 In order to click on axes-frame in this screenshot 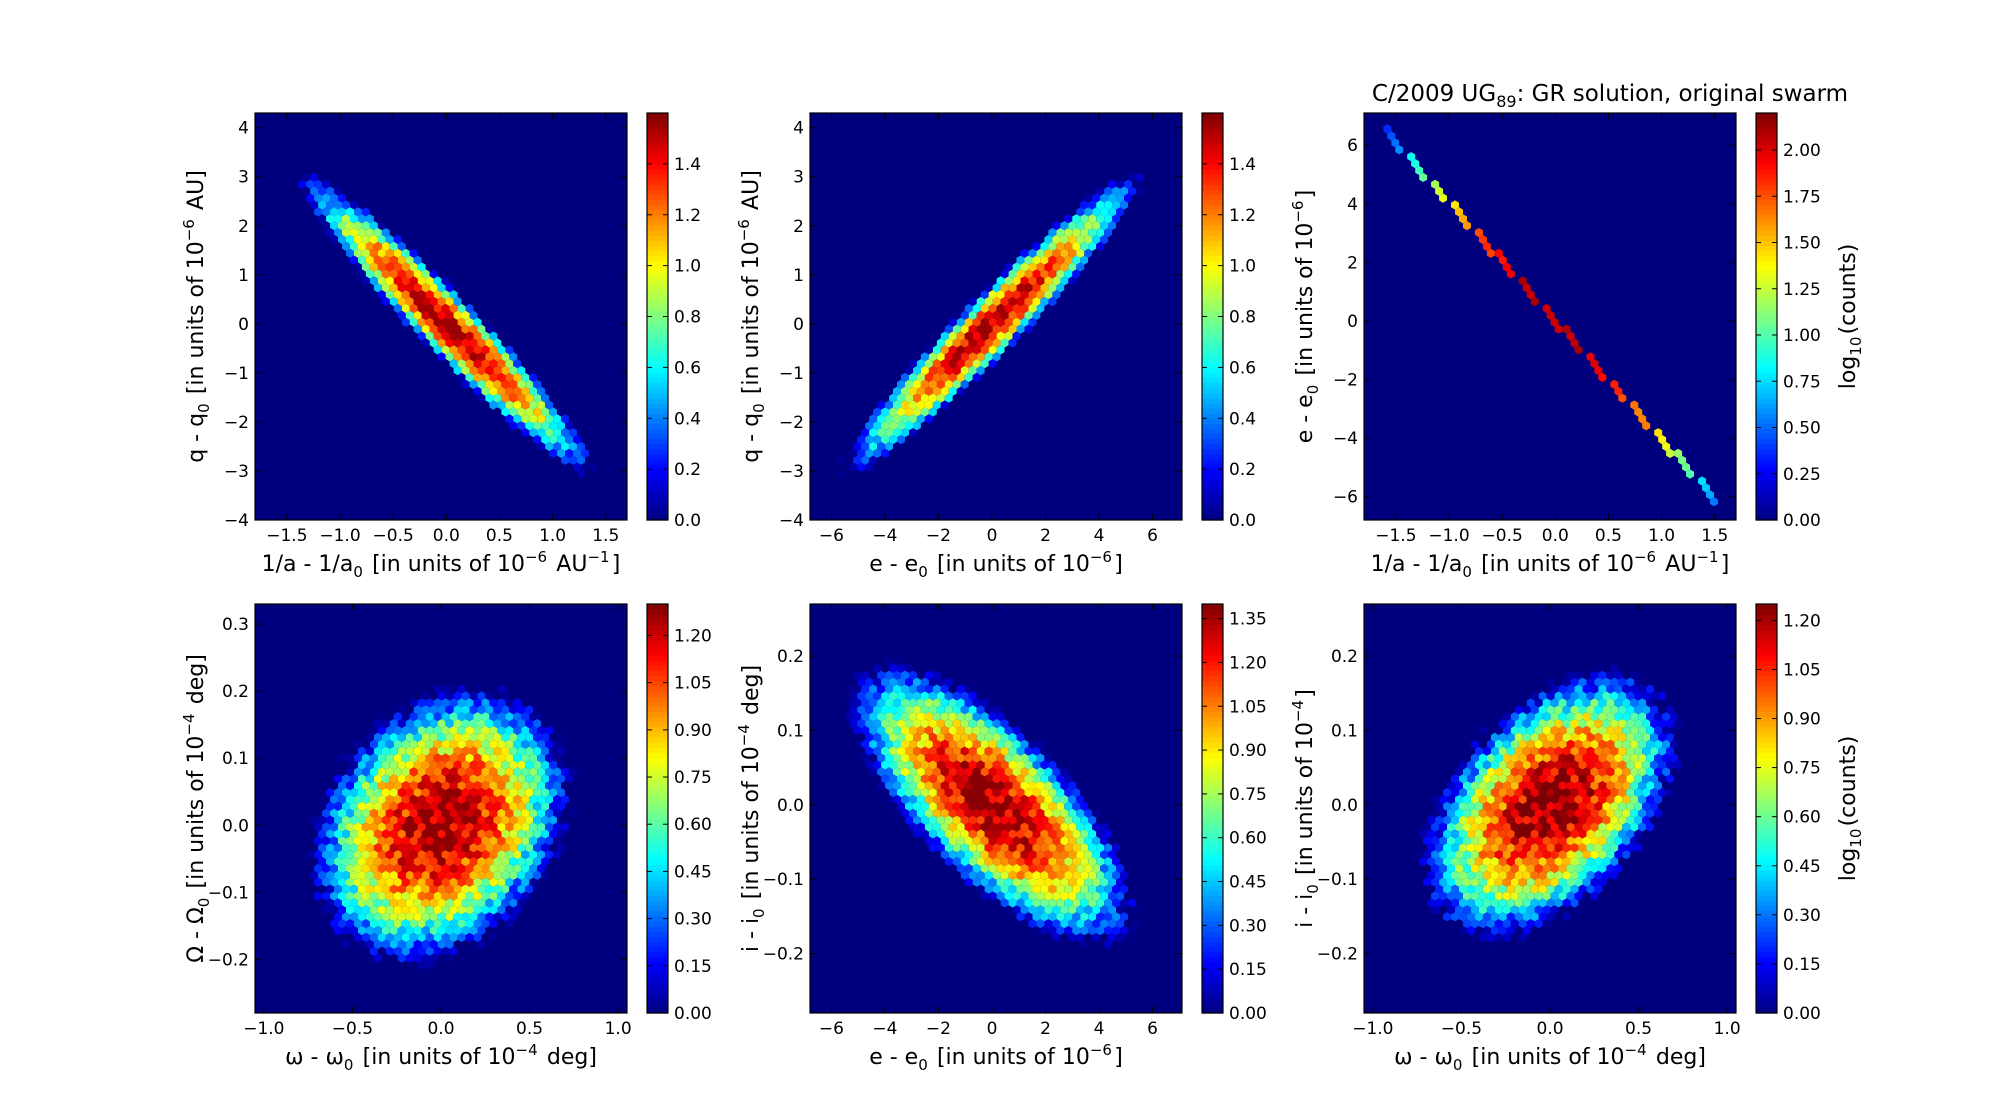, I will do `click(996, 316)`.